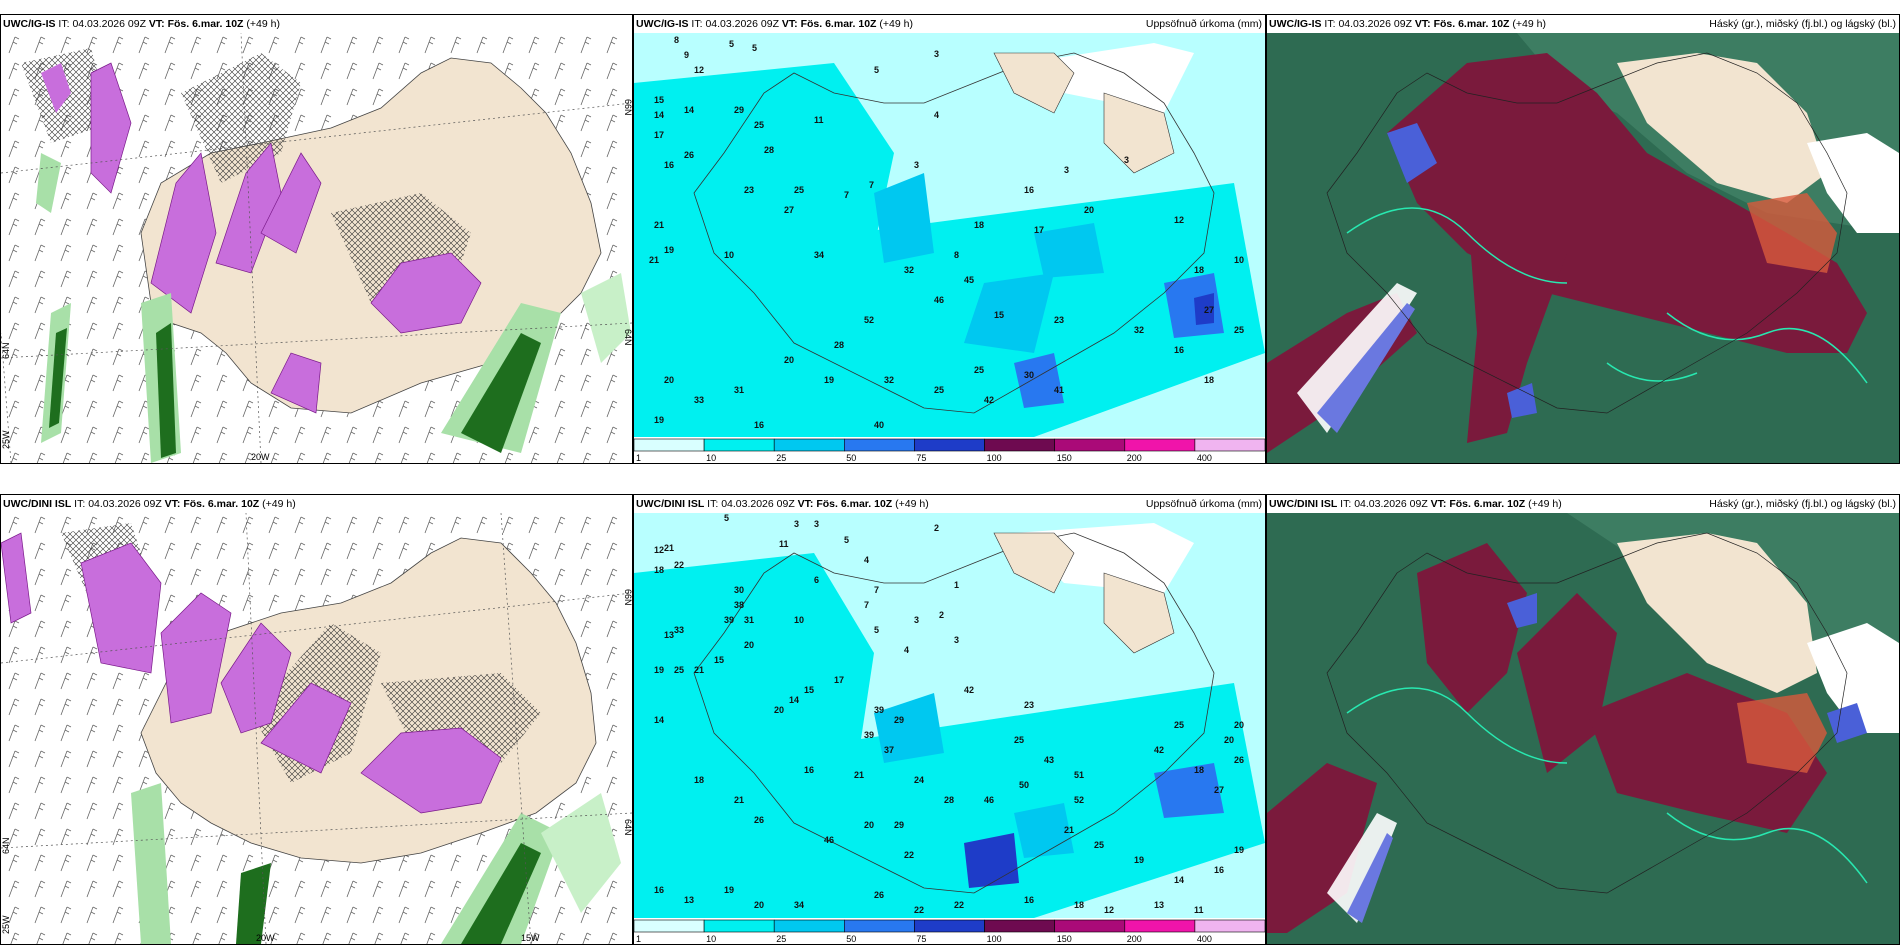 The height and width of the screenshot is (950, 1900). Describe the element at coordinates (1024, 785) in the screenshot. I see `svg-text: 50` at that location.